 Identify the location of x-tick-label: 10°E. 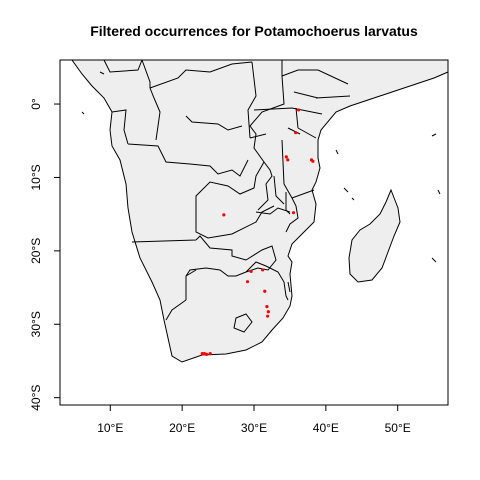
(110, 428).